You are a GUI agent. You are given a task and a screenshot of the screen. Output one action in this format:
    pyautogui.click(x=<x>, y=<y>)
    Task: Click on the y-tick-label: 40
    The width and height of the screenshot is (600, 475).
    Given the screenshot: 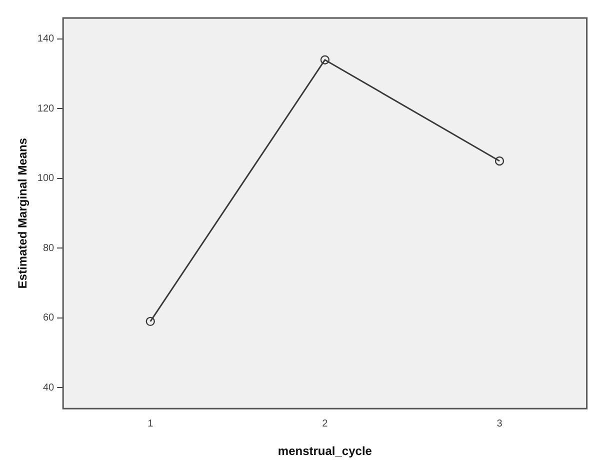 What is the action you would take?
    pyautogui.click(x=48, y=388)
    